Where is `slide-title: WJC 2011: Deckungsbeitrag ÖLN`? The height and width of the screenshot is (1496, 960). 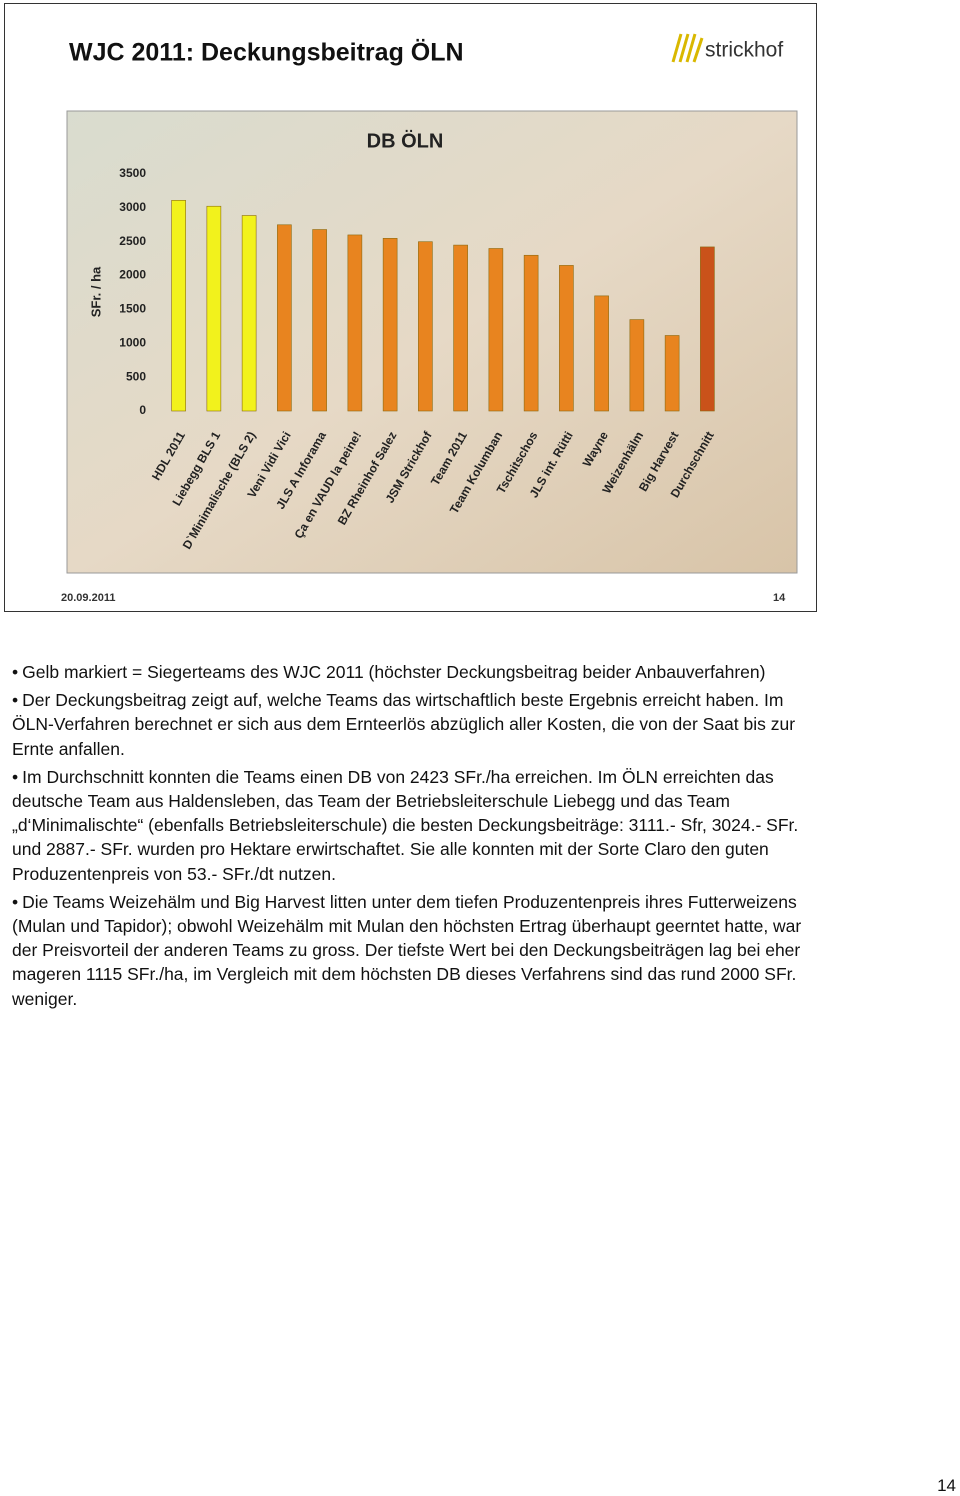
slide-title: WJC 2011: Deckungsbeitrag ÖLN is located at coordinates (266, 52).